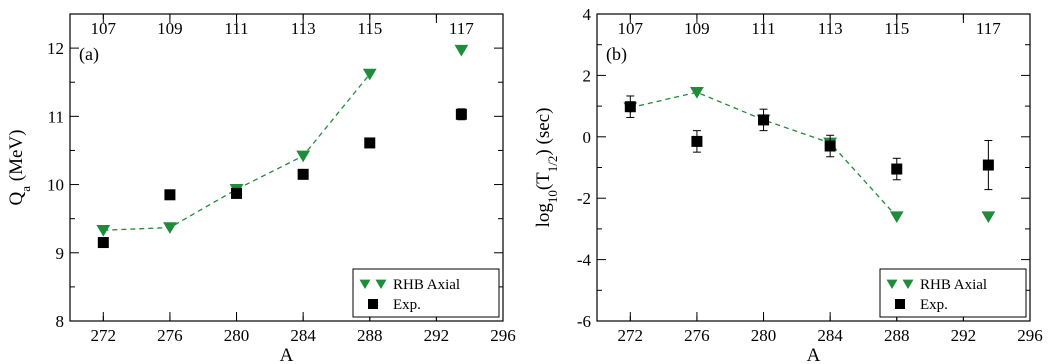 This screenshot has width=1051, height=364. I want to click on y-axis-title: Qa (MeV), so click(19, 168).